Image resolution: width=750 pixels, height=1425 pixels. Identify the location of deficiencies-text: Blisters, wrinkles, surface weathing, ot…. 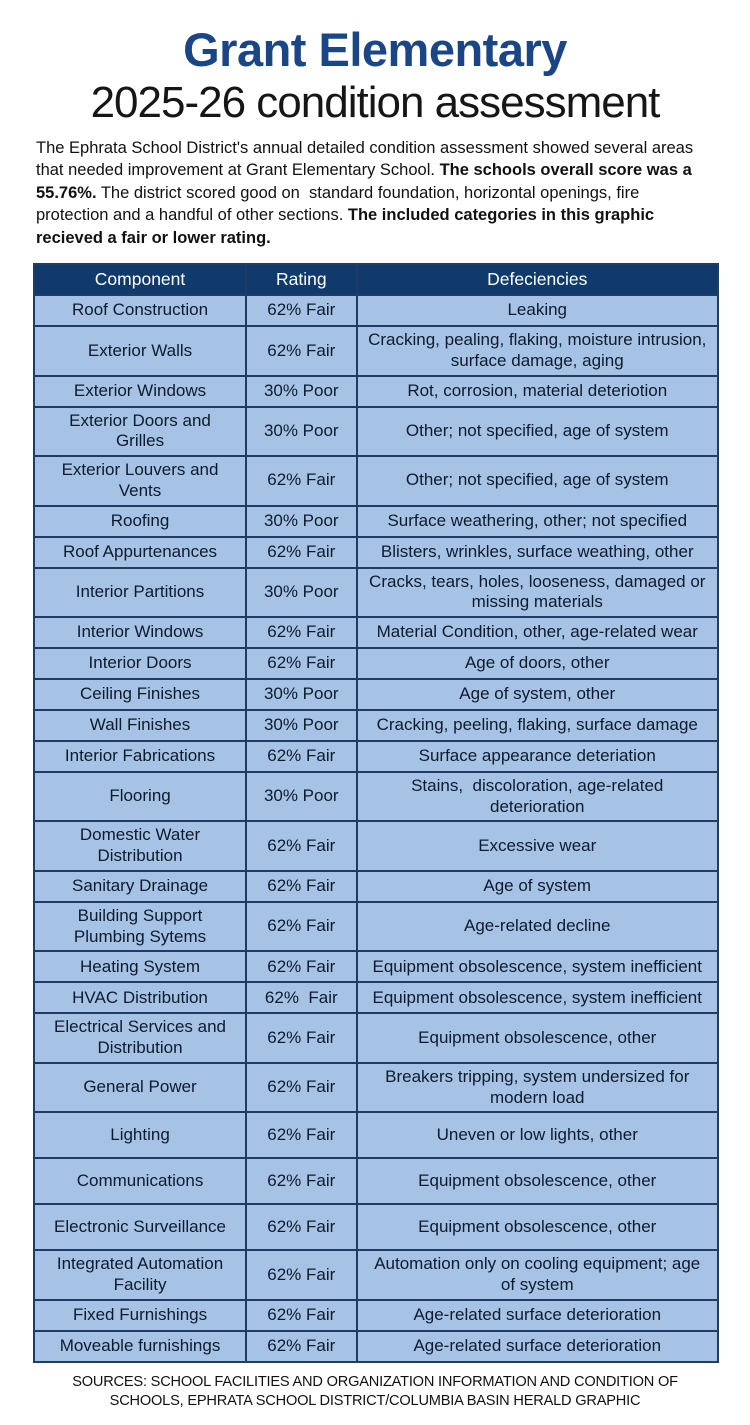
(537, 551).